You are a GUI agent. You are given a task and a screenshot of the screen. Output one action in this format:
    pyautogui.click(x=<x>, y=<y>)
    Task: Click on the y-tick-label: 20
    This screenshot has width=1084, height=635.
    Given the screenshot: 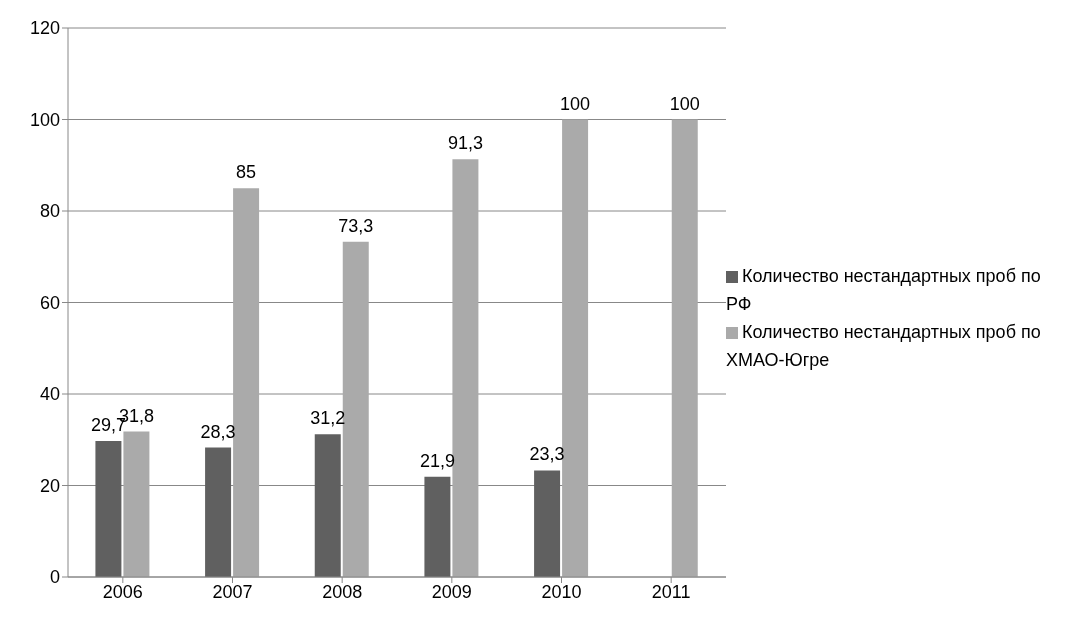 What is the action you would take?
    pyautogui.click(x=49, y=485)
    